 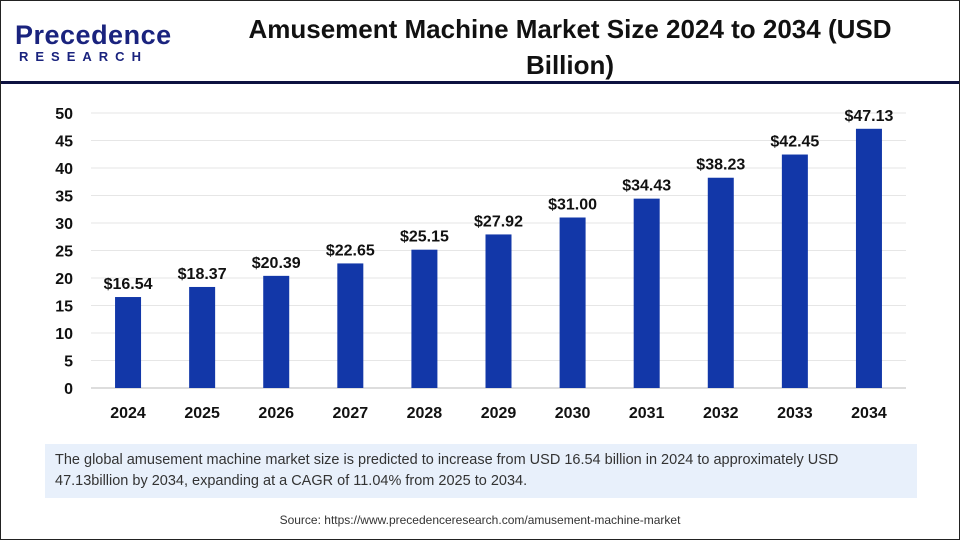 What do you see at coordinates (93, 35) in the screenshot?
I see `logo-line1: Precedence` at bounding box center [93, 35].